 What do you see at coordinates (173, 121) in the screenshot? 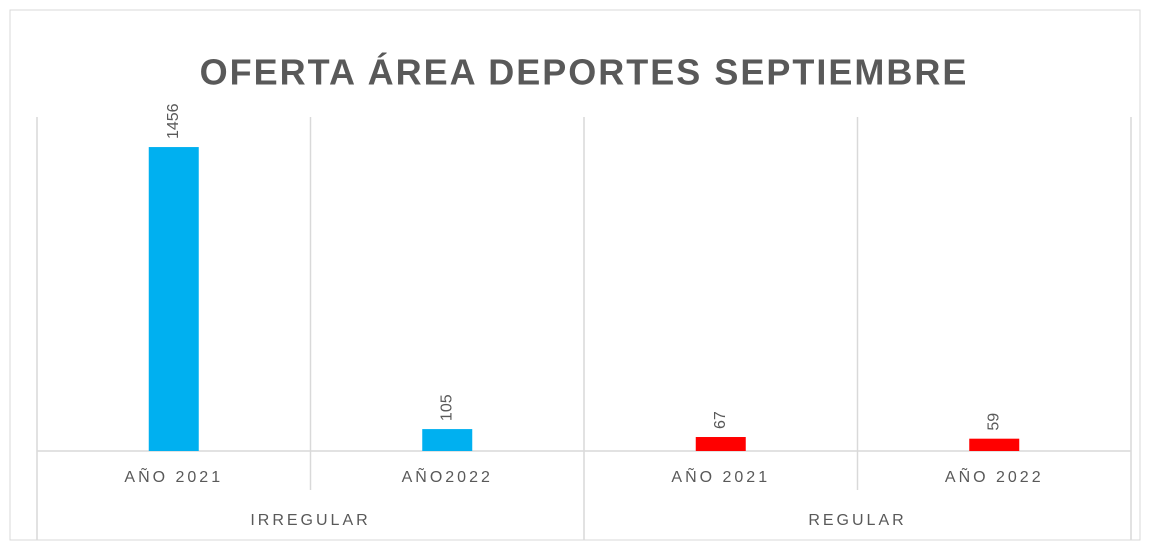
I see `data-label: 1456` at bounding box center [173, 121].